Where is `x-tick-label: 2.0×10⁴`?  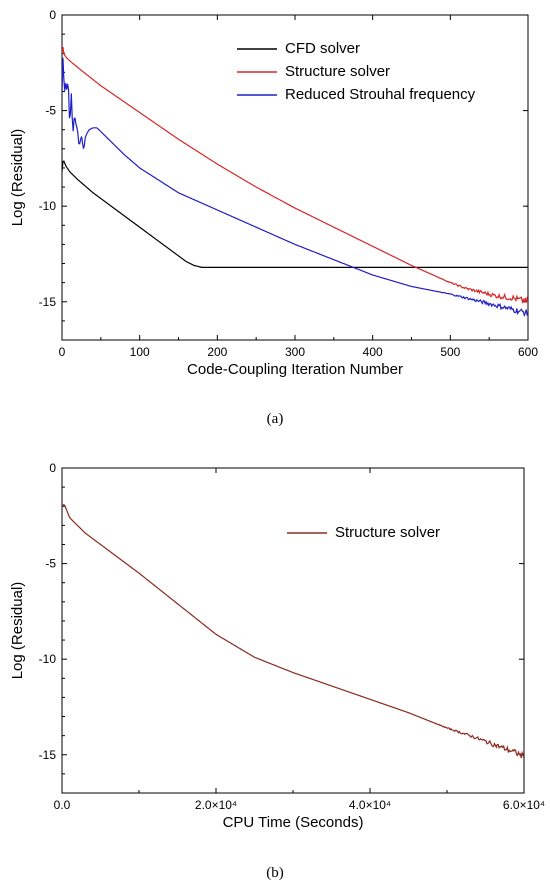 x-tick-label: 2.0×10⁴ is located at coordinates (216, 805).